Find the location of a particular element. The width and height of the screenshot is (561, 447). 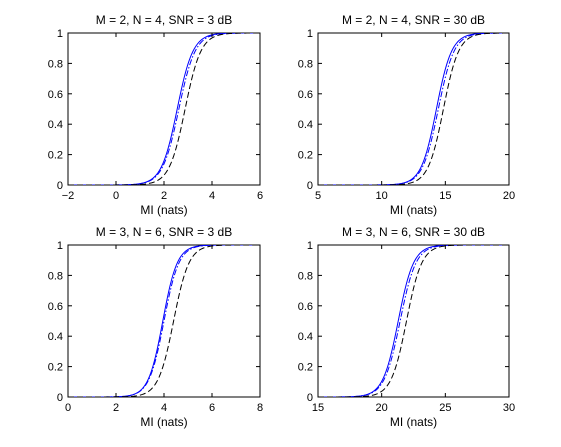

chart-title: M = 3, N = 6, SNR = 30 dB is located at coordinates (413, 232).